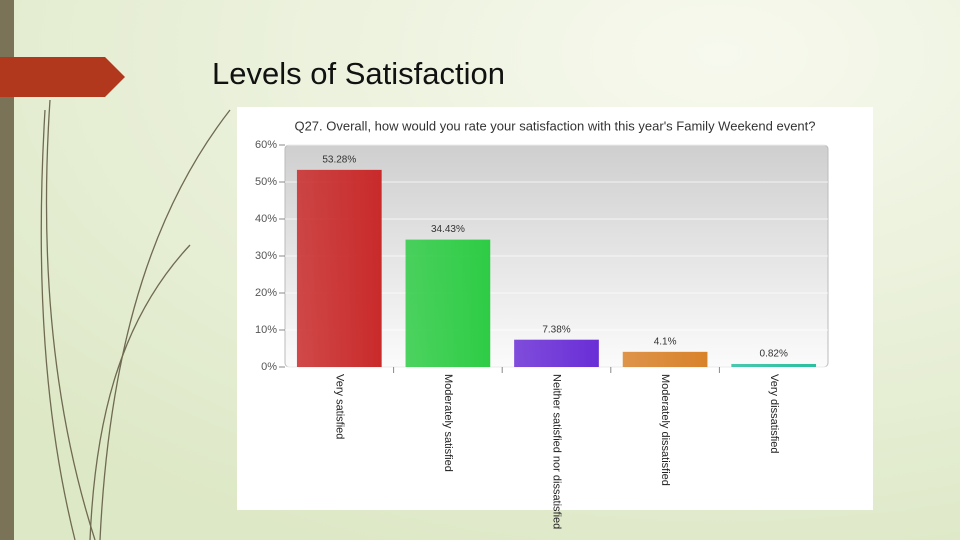 The height and width of the screenshot is (540, 960). What do you see at coordinates (448, 423) in the screenshot?
I see `x-tick-label: Moderately satisfied` at bounding box center [448, 423].